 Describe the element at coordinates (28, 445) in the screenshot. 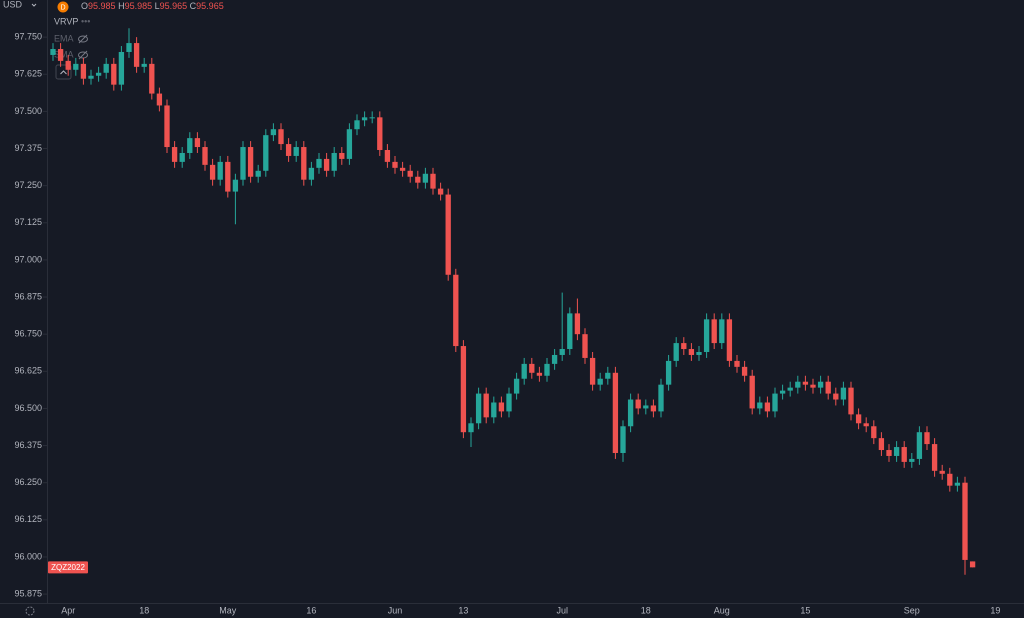

I see `y-tick-label: 96.375` at that location.